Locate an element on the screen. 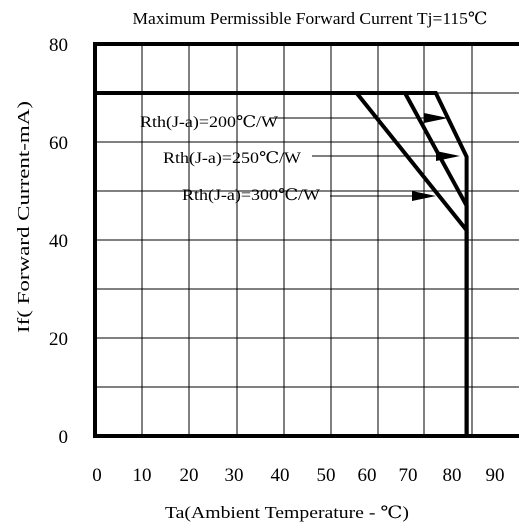  annotation-label-0: Rth(J-a)=200℃/W is located at coordinates (209, 122).